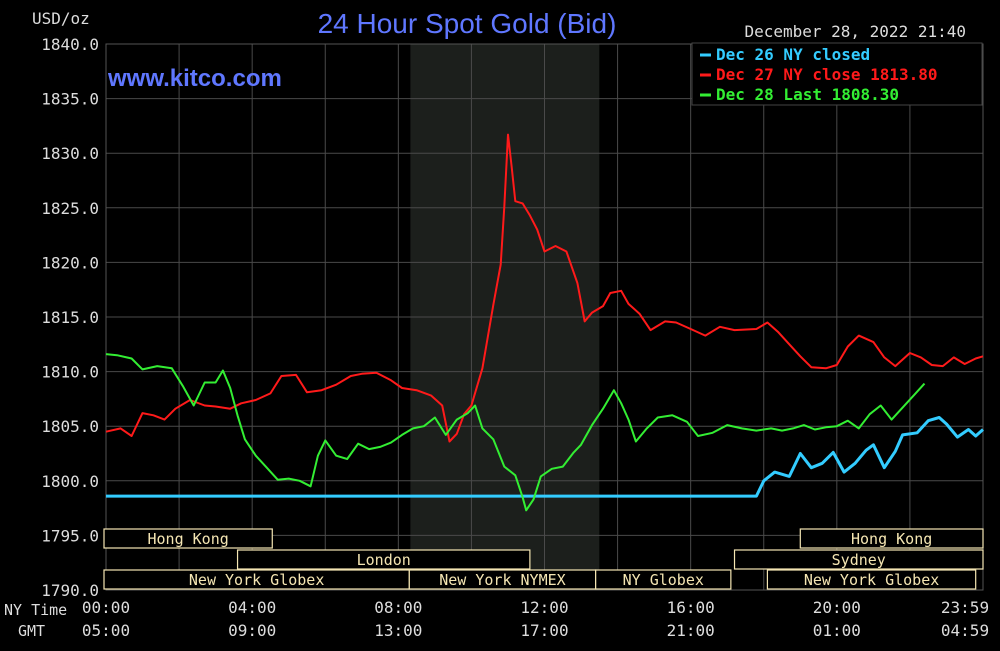 The image size is (1000, 651). I want to click on session-label: Sydney, so click(859, 560).